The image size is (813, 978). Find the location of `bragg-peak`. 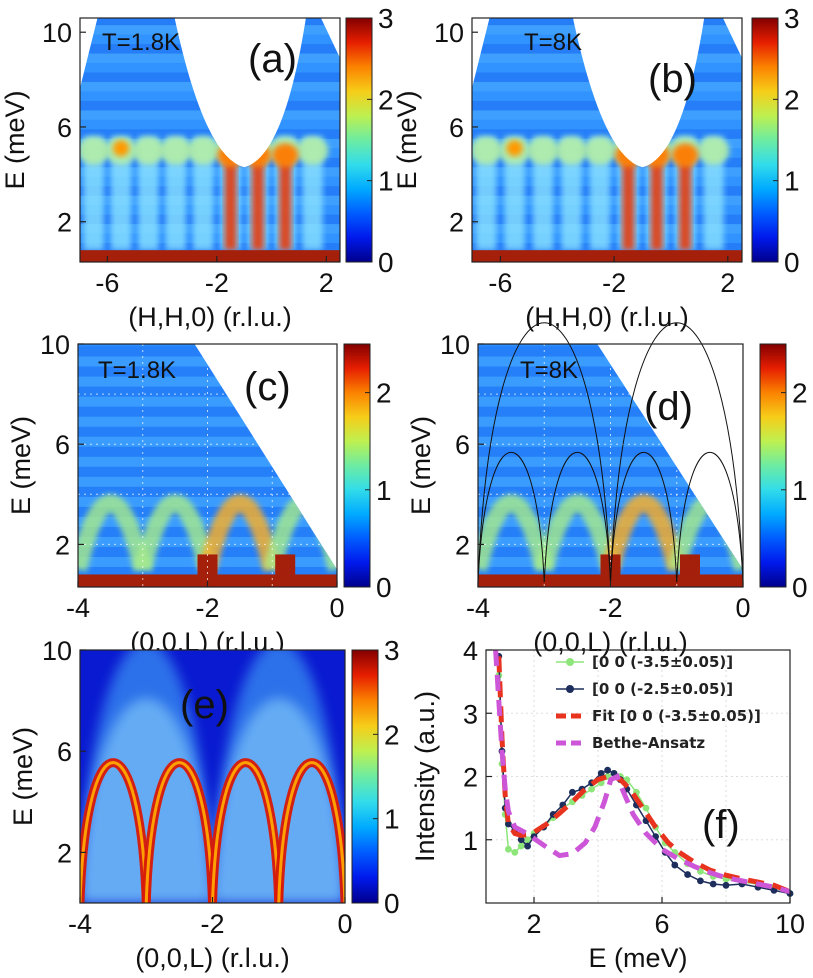

bragg-peak is located at coordinates (690, 564).